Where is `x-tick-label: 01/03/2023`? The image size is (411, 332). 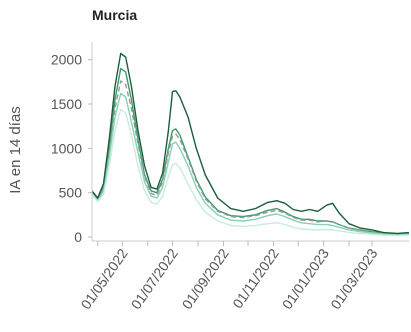
x-tick-label: 01/03/2023 is located at coordinates (353, 278).